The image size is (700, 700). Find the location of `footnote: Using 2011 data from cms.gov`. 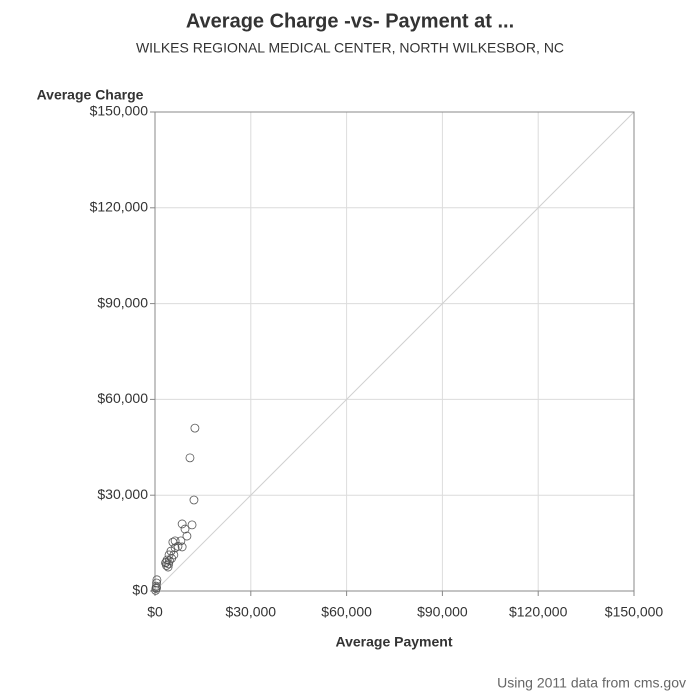

footnote: Using 2011 data from cms.gov is located at coordinates (591, 683).